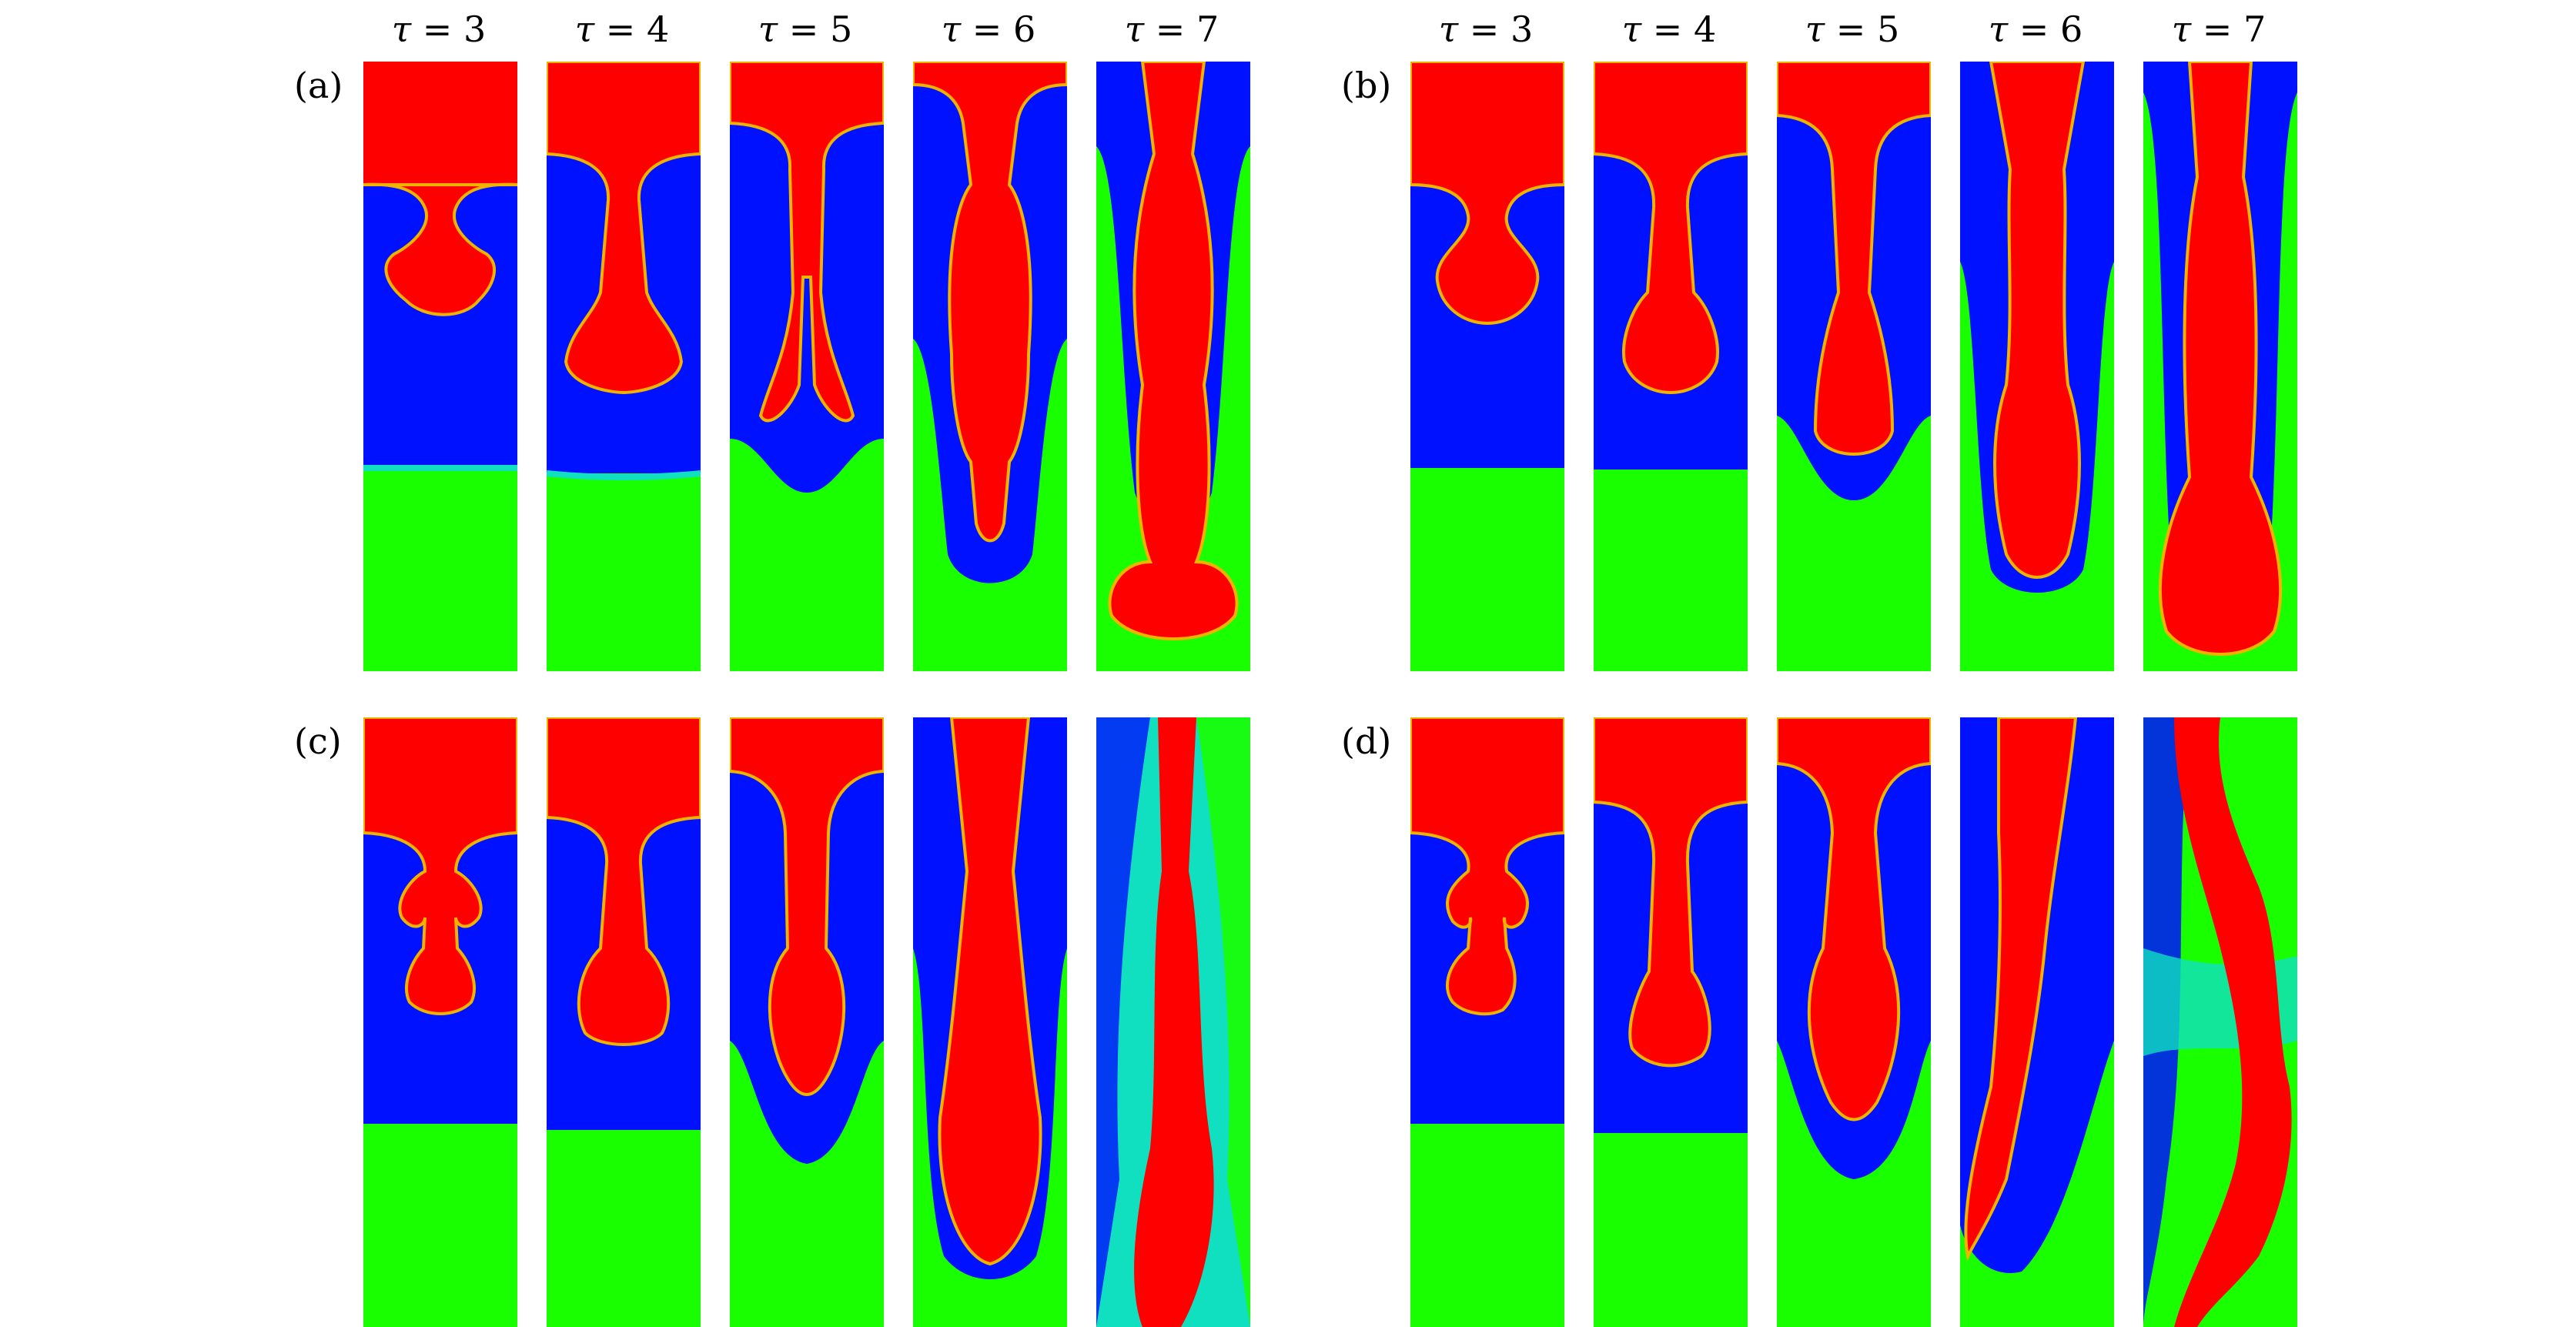 This screenshot has width=2576, height=1327. Describe the element at coordinates (318, 741) in the screenshot. I see `panel-label: (c)` at that location.